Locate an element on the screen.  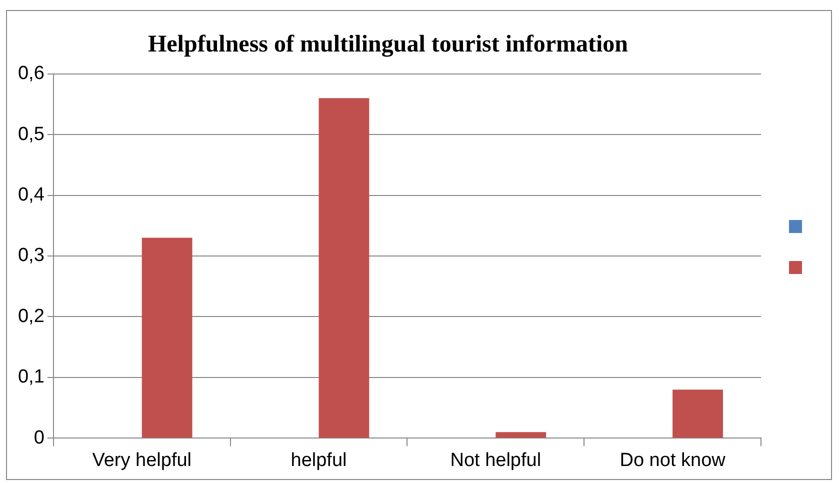
y-tick-label: 0,2 is located at coordinates (31, 316).